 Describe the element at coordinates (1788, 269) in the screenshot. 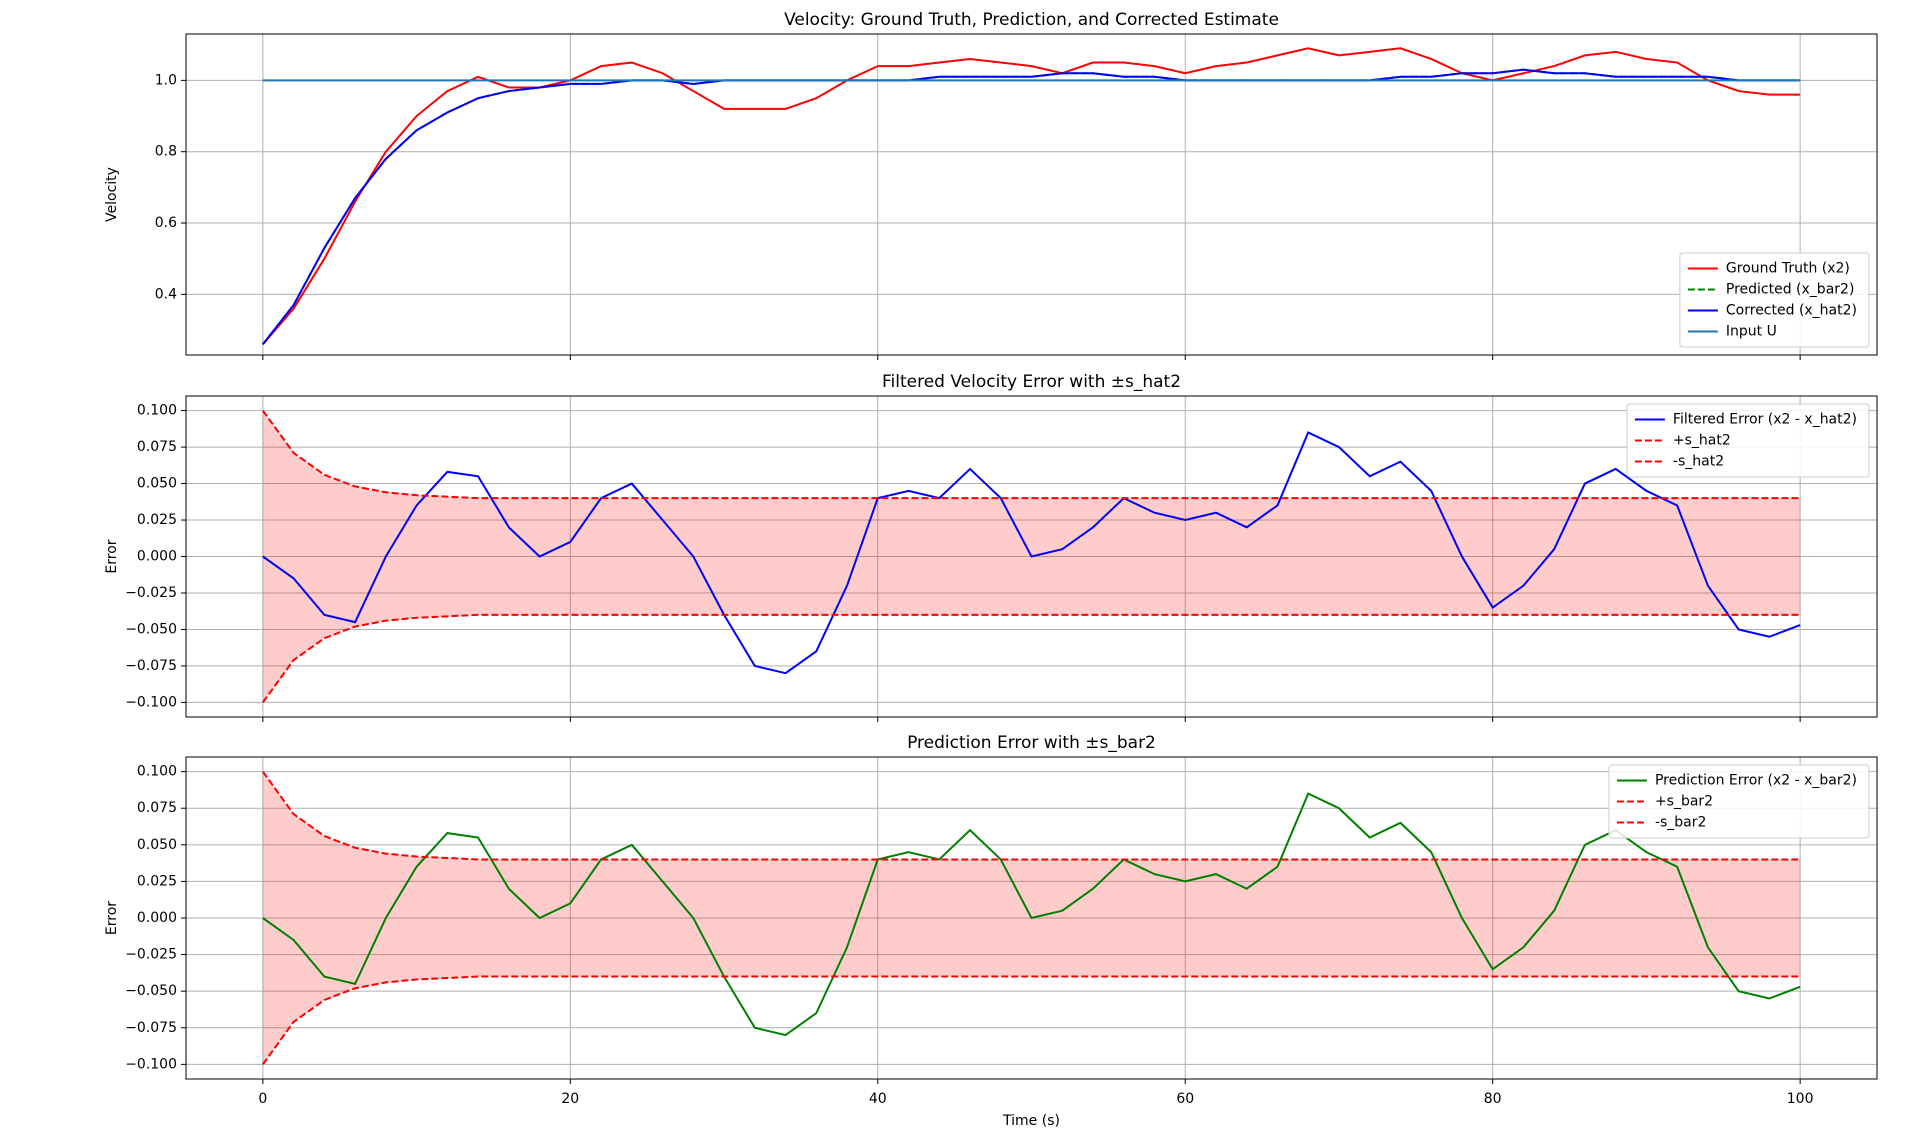

I see `legend-label: Ground Truth (x2)` at that location.